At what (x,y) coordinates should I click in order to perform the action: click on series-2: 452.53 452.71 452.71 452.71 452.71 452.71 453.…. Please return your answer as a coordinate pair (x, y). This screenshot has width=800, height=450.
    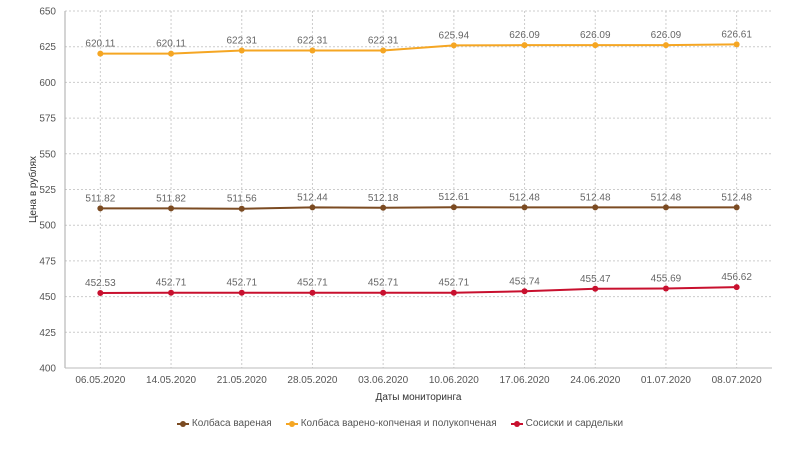
    Looking at the image, I should click on (418, 284).